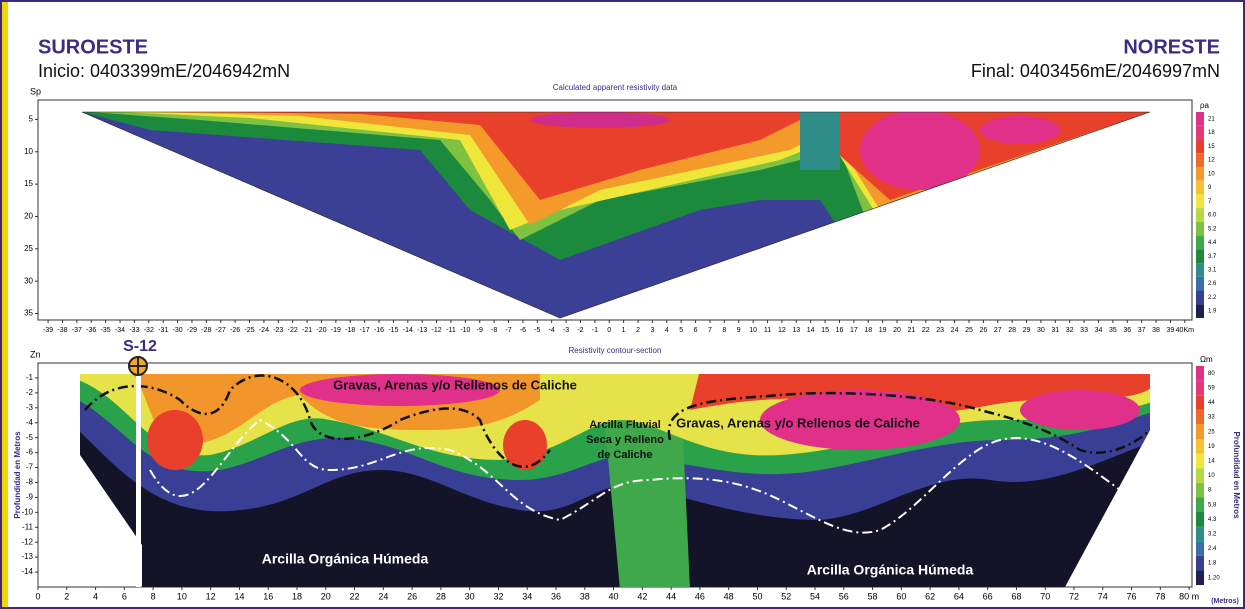 The height and width of the screenshot is (609, 1245). Describe the element at coordinates (206, 330) in the screenshot. I see `x-tick-label: -28` at that location.